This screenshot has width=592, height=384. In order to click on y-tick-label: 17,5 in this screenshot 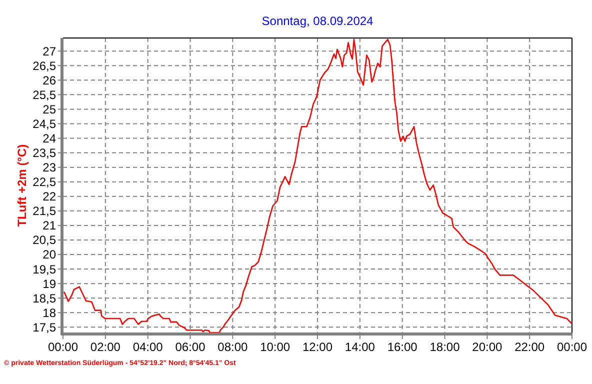, I will do `click(44, 327)`.